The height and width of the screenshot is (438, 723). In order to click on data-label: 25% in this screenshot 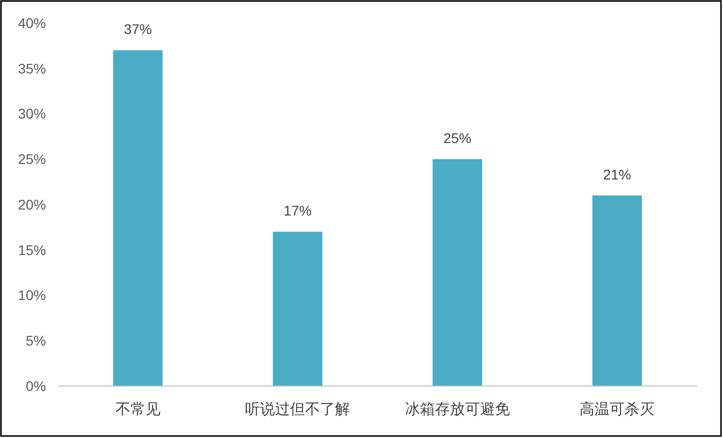, I will do `click(457, 138)`.